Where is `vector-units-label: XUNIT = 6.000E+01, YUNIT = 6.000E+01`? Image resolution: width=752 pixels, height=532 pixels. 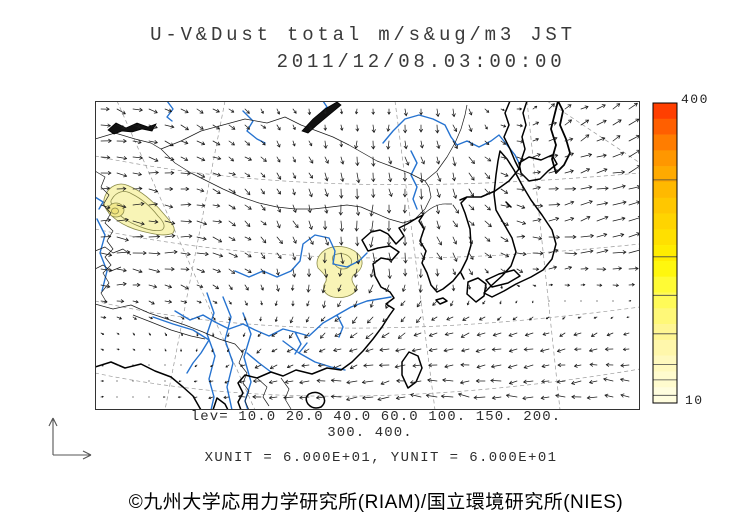 vector-units-label: XUNIT = 6.000E+01, YUNIT = 6.000E+01 is located at coordinates (381, 458).